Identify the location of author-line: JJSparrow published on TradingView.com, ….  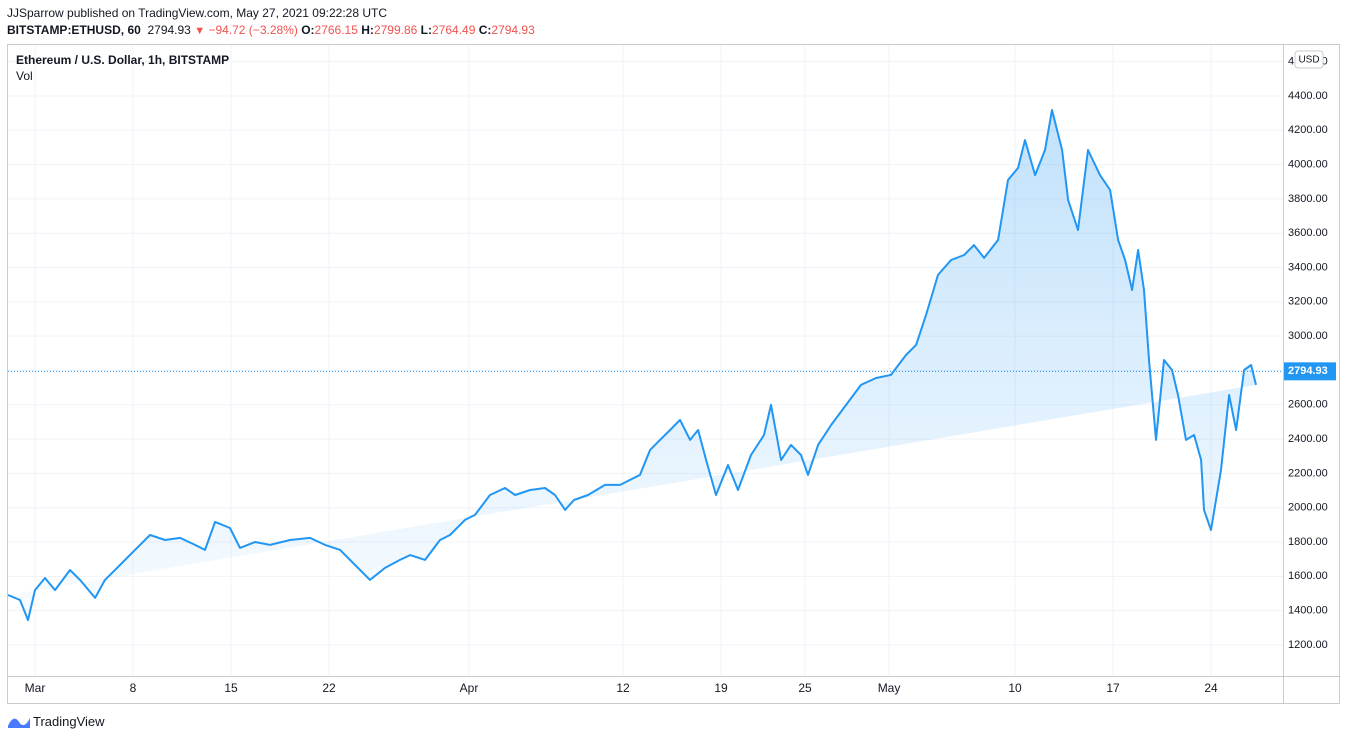
(197, 13).